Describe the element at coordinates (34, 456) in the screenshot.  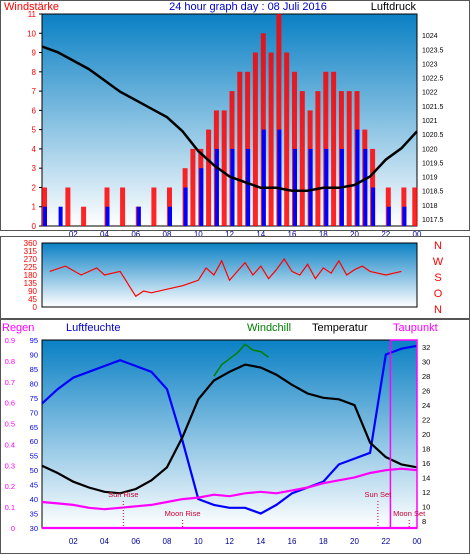
I see `humidity-y-tick-label: 55` at that location.